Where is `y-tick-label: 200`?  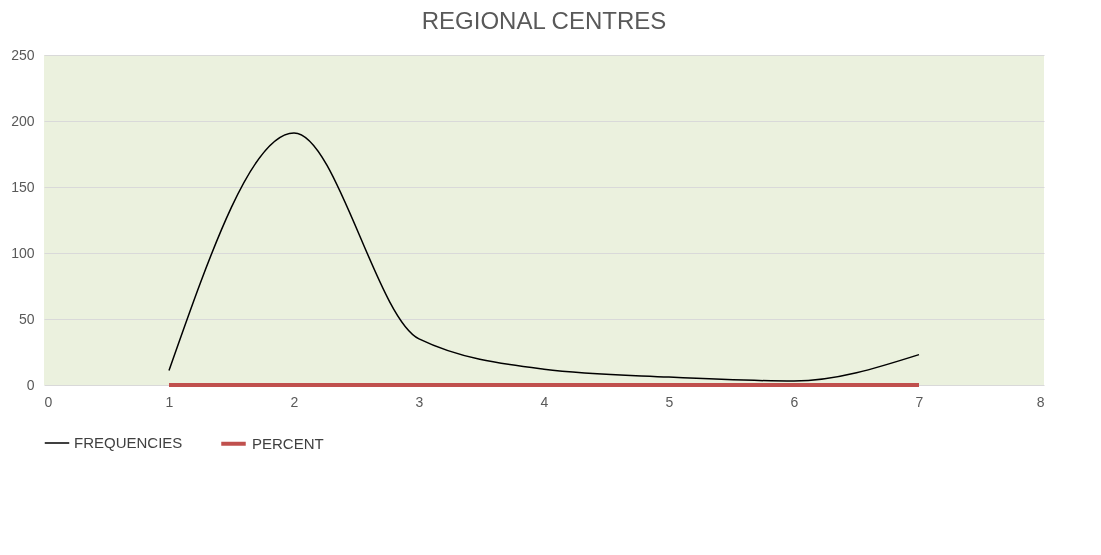
y-tick-label: 200 is located at coordinates (23, 120).